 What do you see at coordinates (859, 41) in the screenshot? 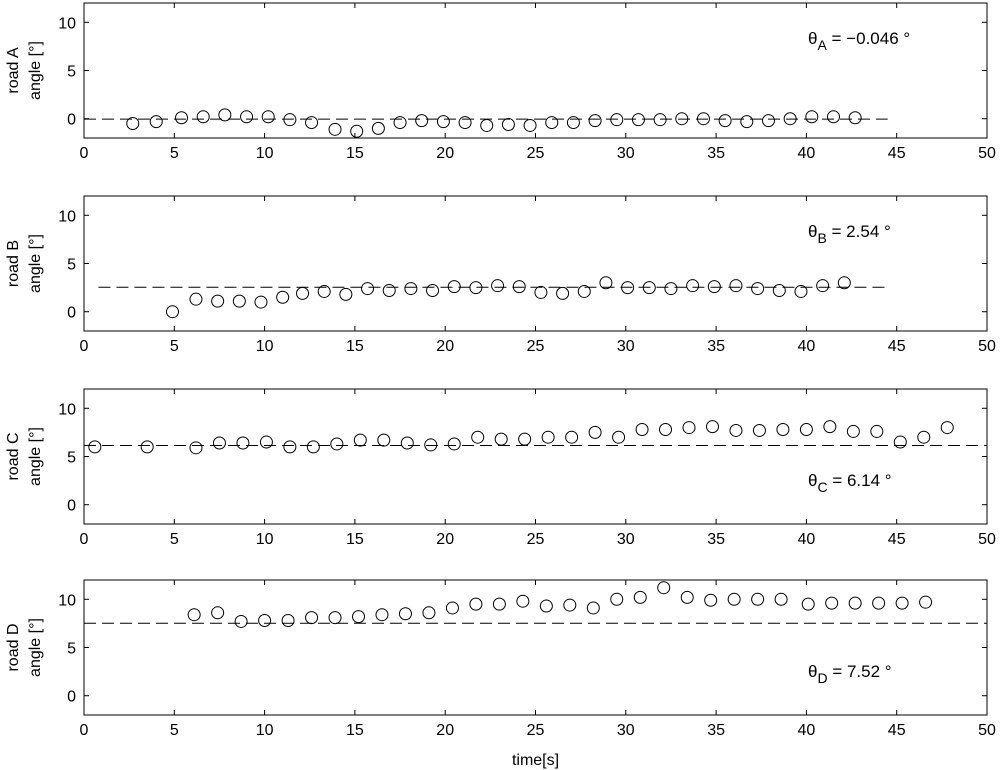
I see `theta-annotation: θA = −0.046 °` at bounding box center [859, 41].